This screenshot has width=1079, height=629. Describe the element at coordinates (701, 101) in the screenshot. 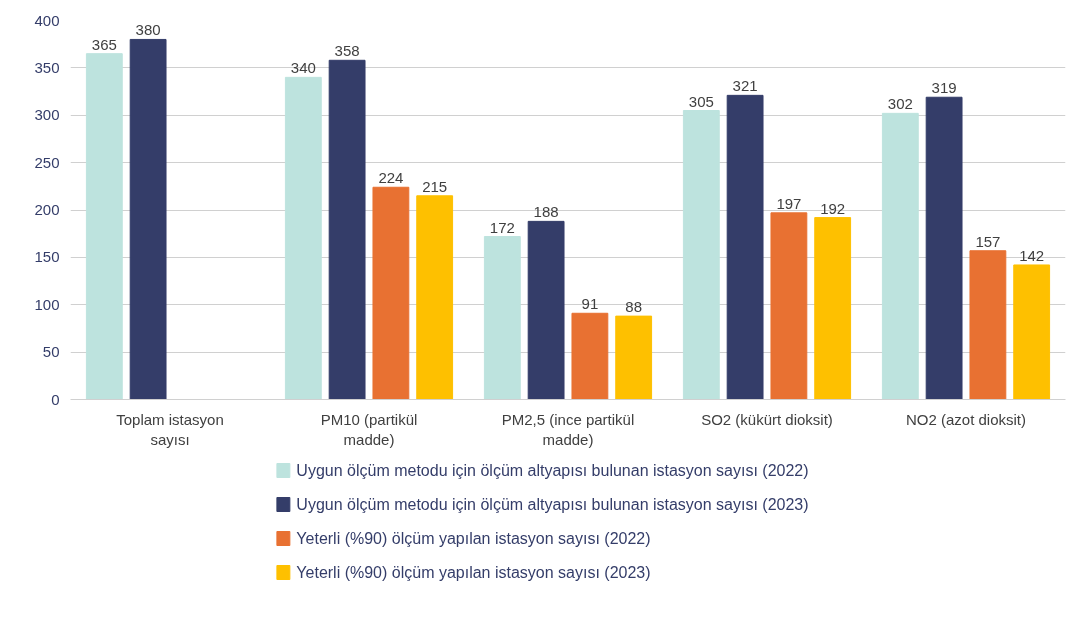

I see `data-label: 305` at that location.